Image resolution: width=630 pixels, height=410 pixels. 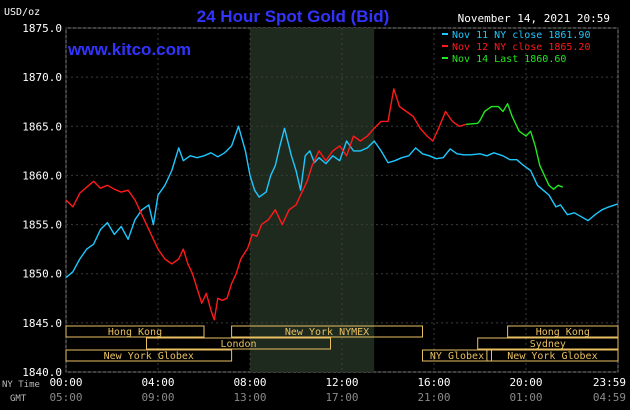 I want to click on kitco-link: www.kitco.com, so click(x=129, y=49).